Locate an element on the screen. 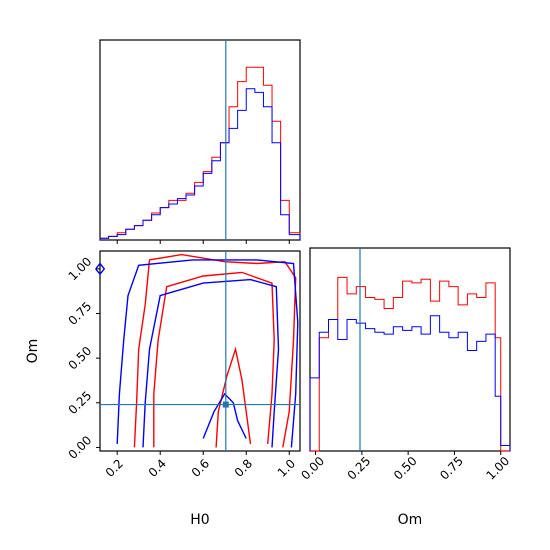 The image size is (550, 550). om-histogram-tick-label: 0.50 is located at coordinates (405, 468).